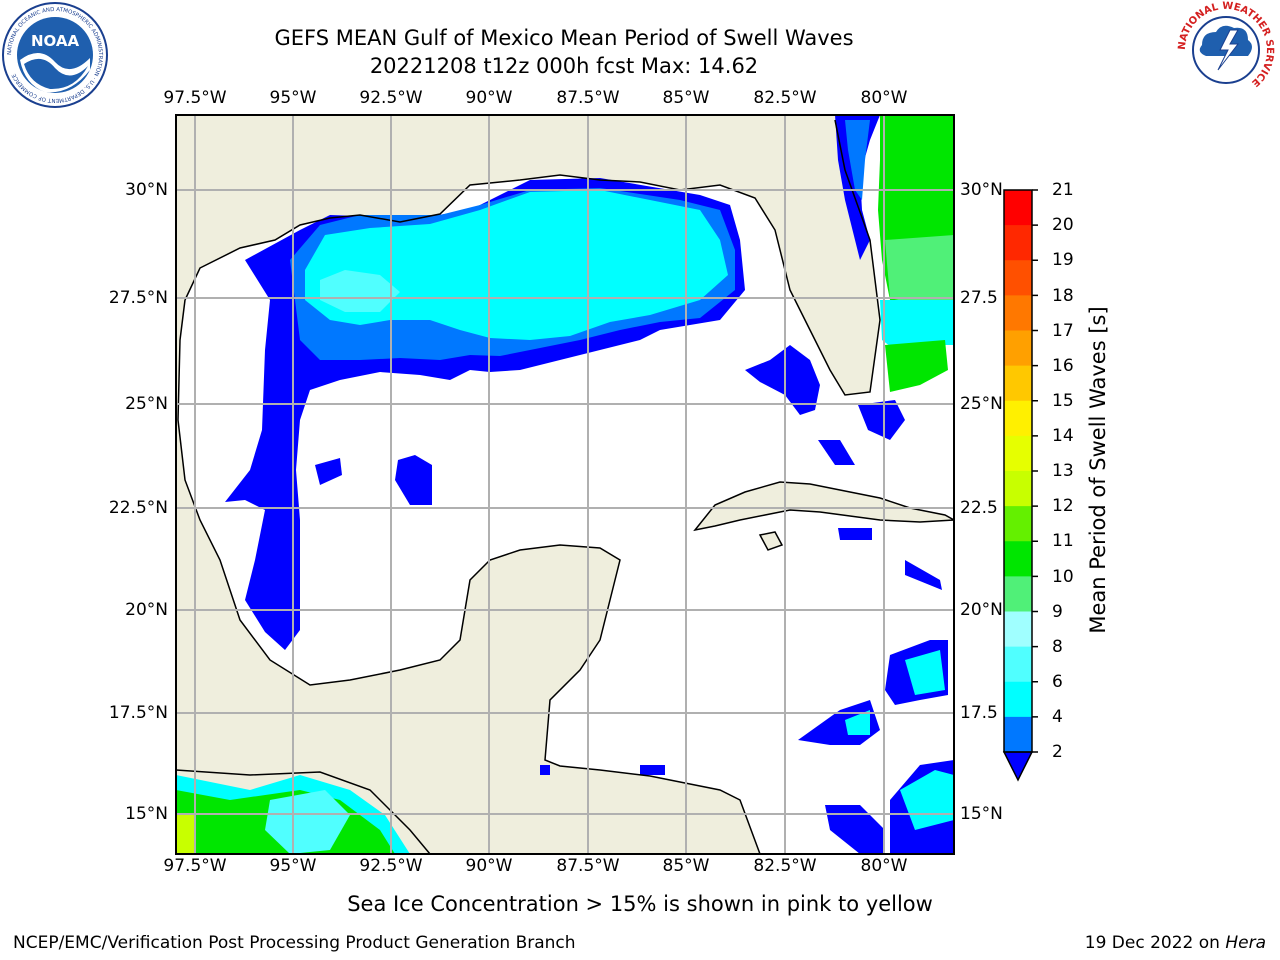  What do you see at coordinates (979, 508) in the screenshot?
I see `lat-label-right: 22.5` at bounding box center [979, 508].